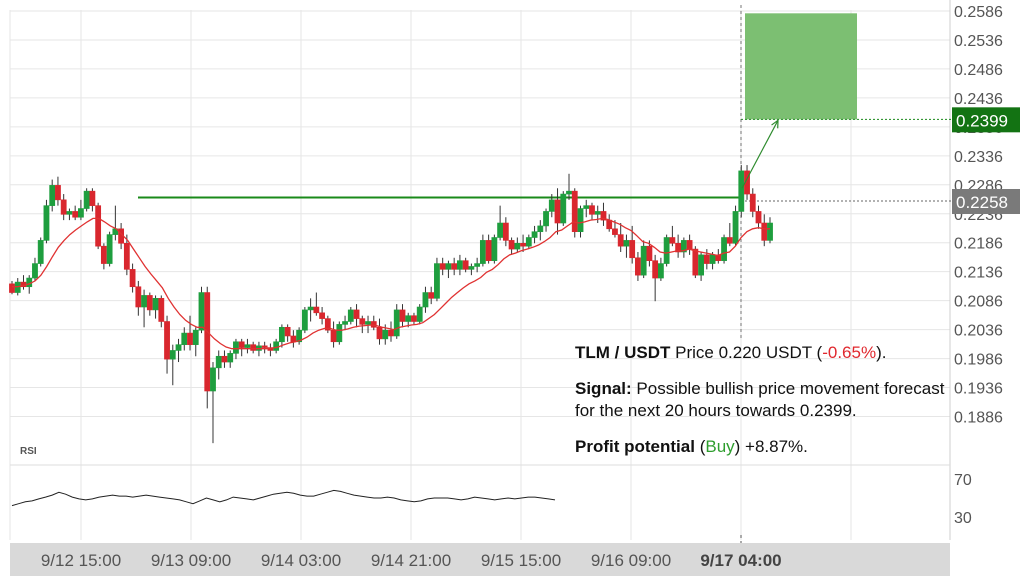 The width and height of the screenshot is (1024, 576). What do you see at coordinates (801, 66) in the screenshot?
I see `target-zone` at bounding box center [801, 66].